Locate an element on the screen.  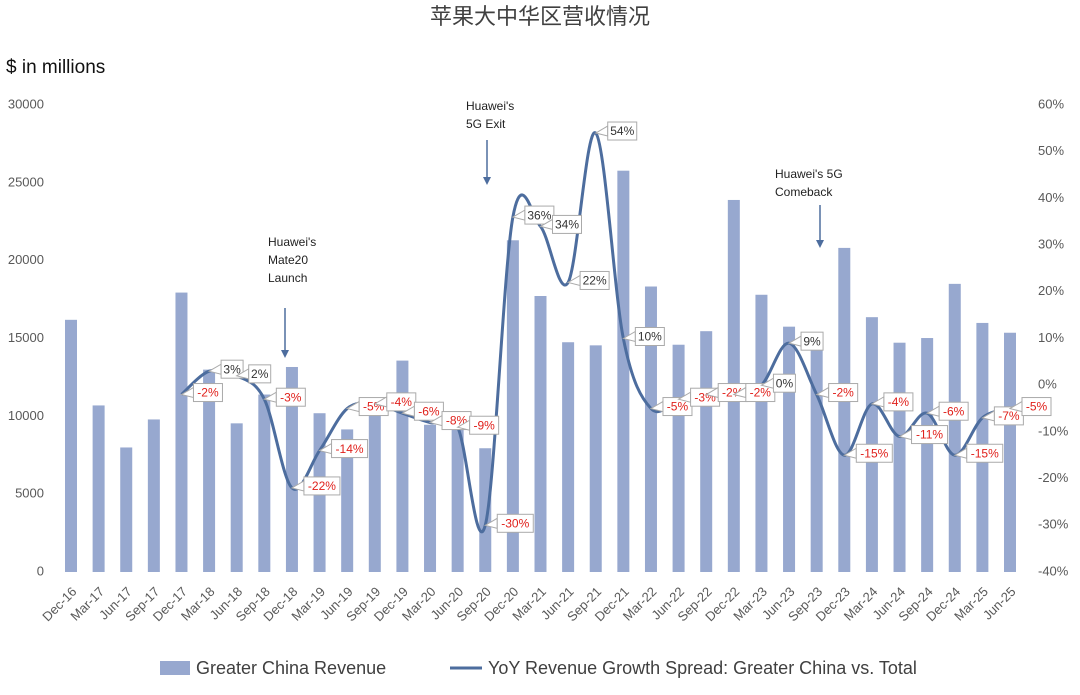
value-label-group: -9% is located at coordinates (478, 425).